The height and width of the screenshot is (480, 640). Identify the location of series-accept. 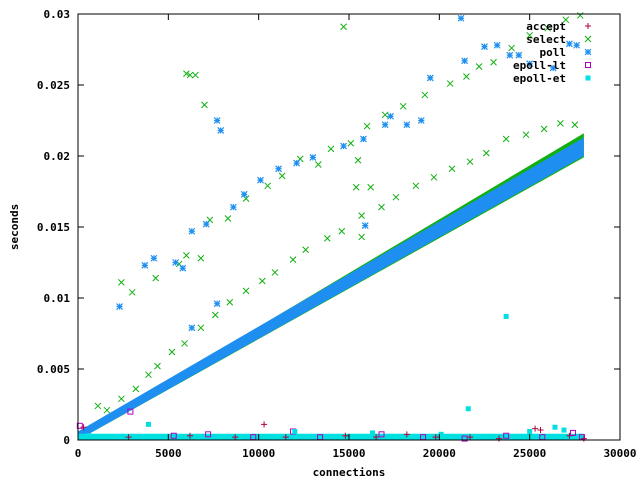
(333, 431).